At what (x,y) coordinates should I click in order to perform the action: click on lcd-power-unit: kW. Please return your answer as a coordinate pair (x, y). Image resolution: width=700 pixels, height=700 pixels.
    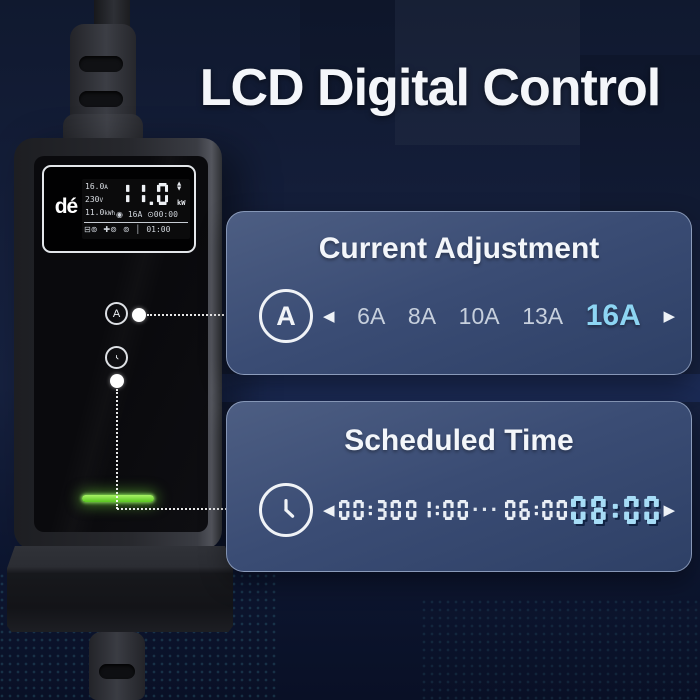
    Looking at the image, I should click on (181, 203).